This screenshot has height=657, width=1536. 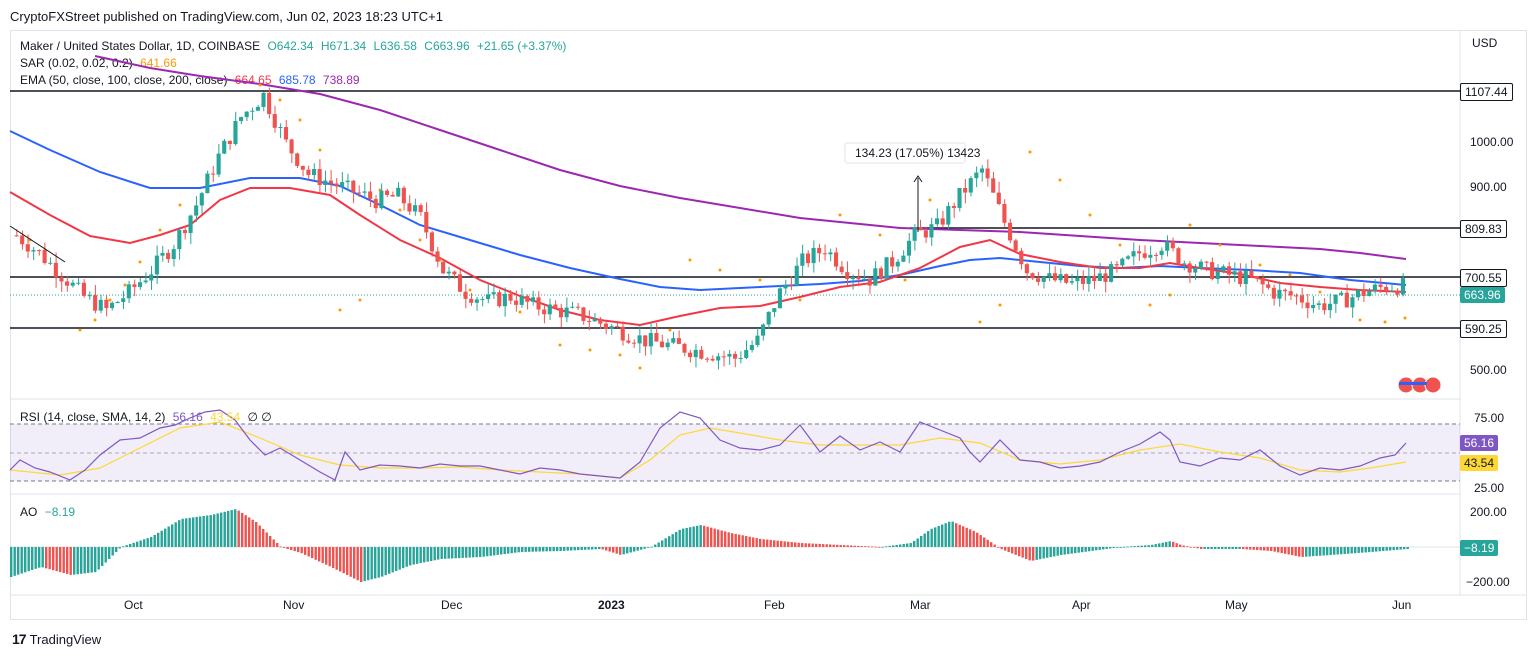 I want to click on measure-text: 134.23 (17.05%) 13423, so click(x=918, y=153).